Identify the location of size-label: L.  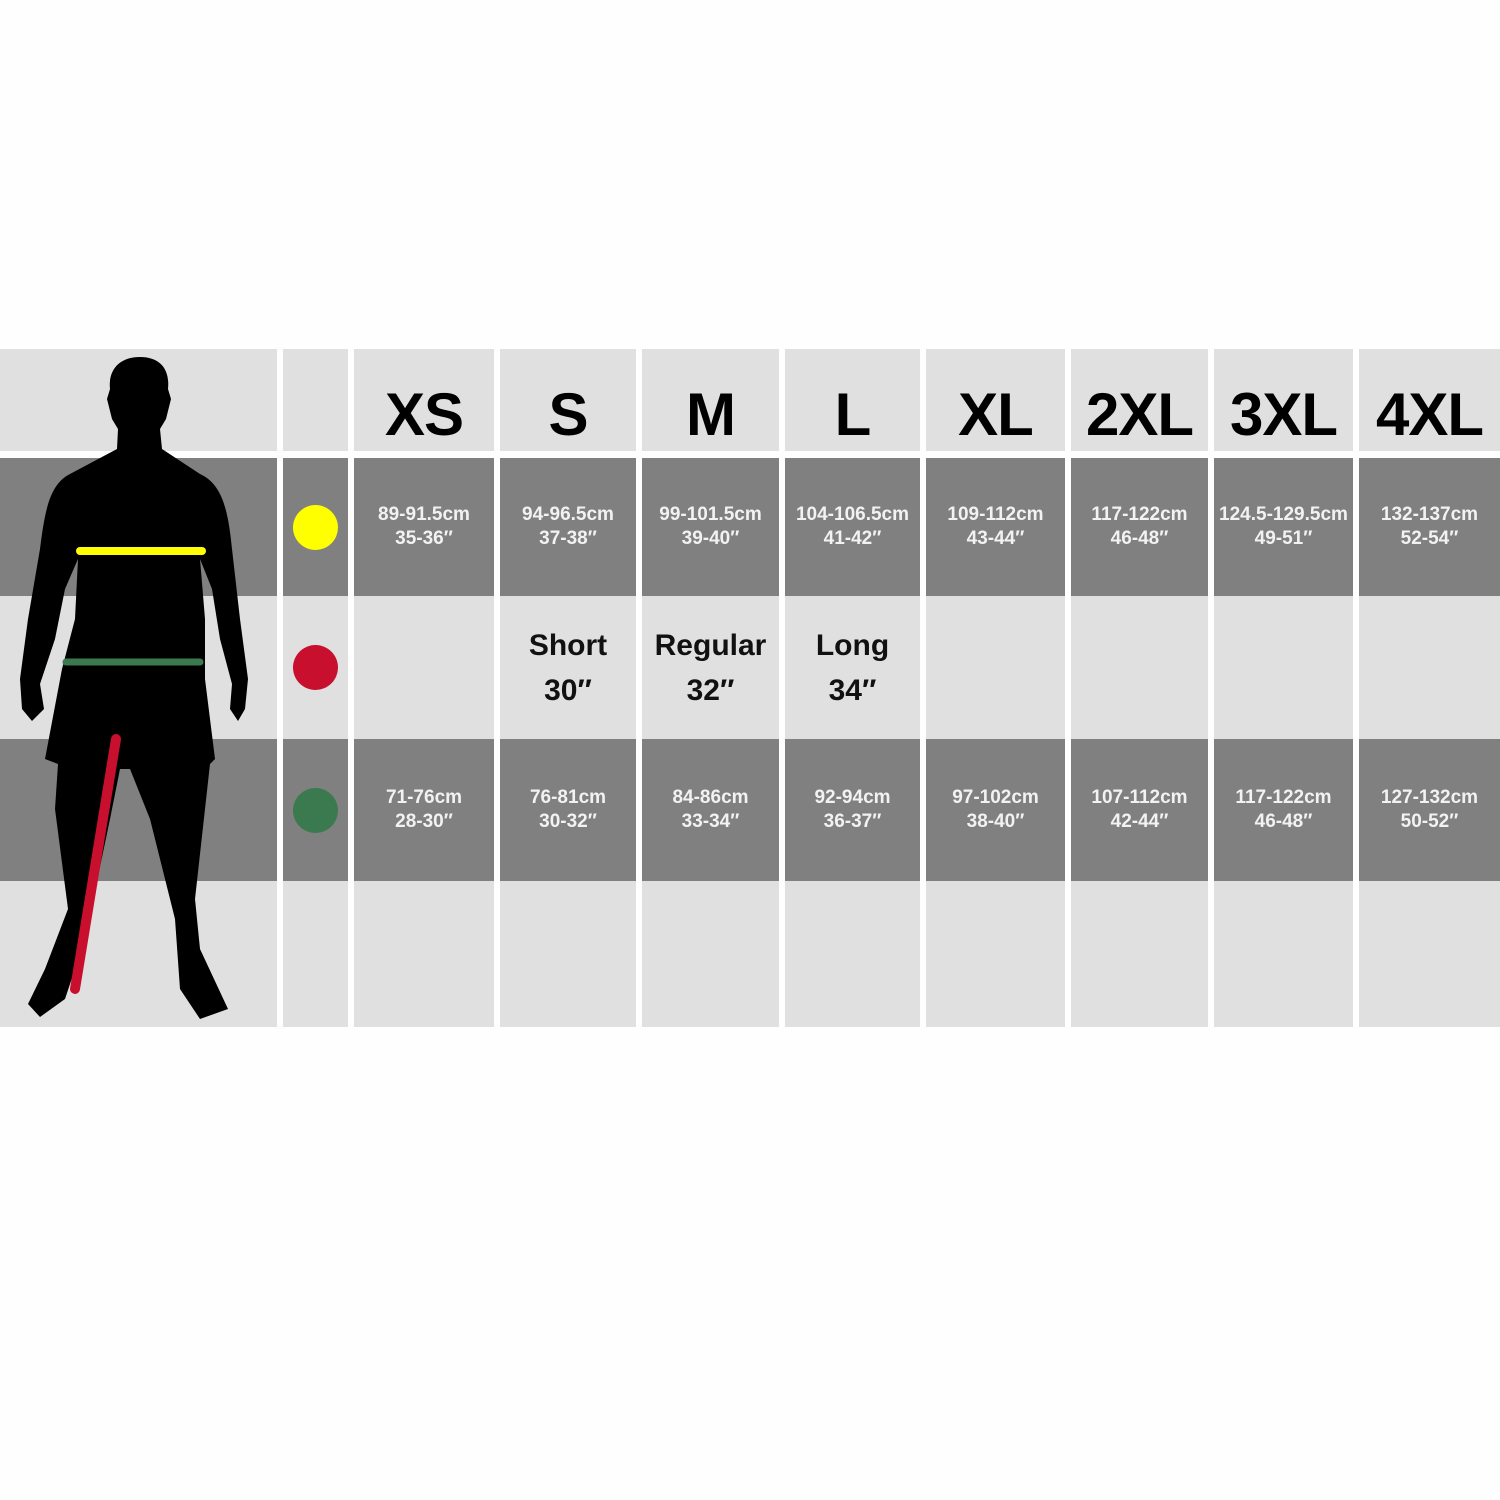
(853, 414).